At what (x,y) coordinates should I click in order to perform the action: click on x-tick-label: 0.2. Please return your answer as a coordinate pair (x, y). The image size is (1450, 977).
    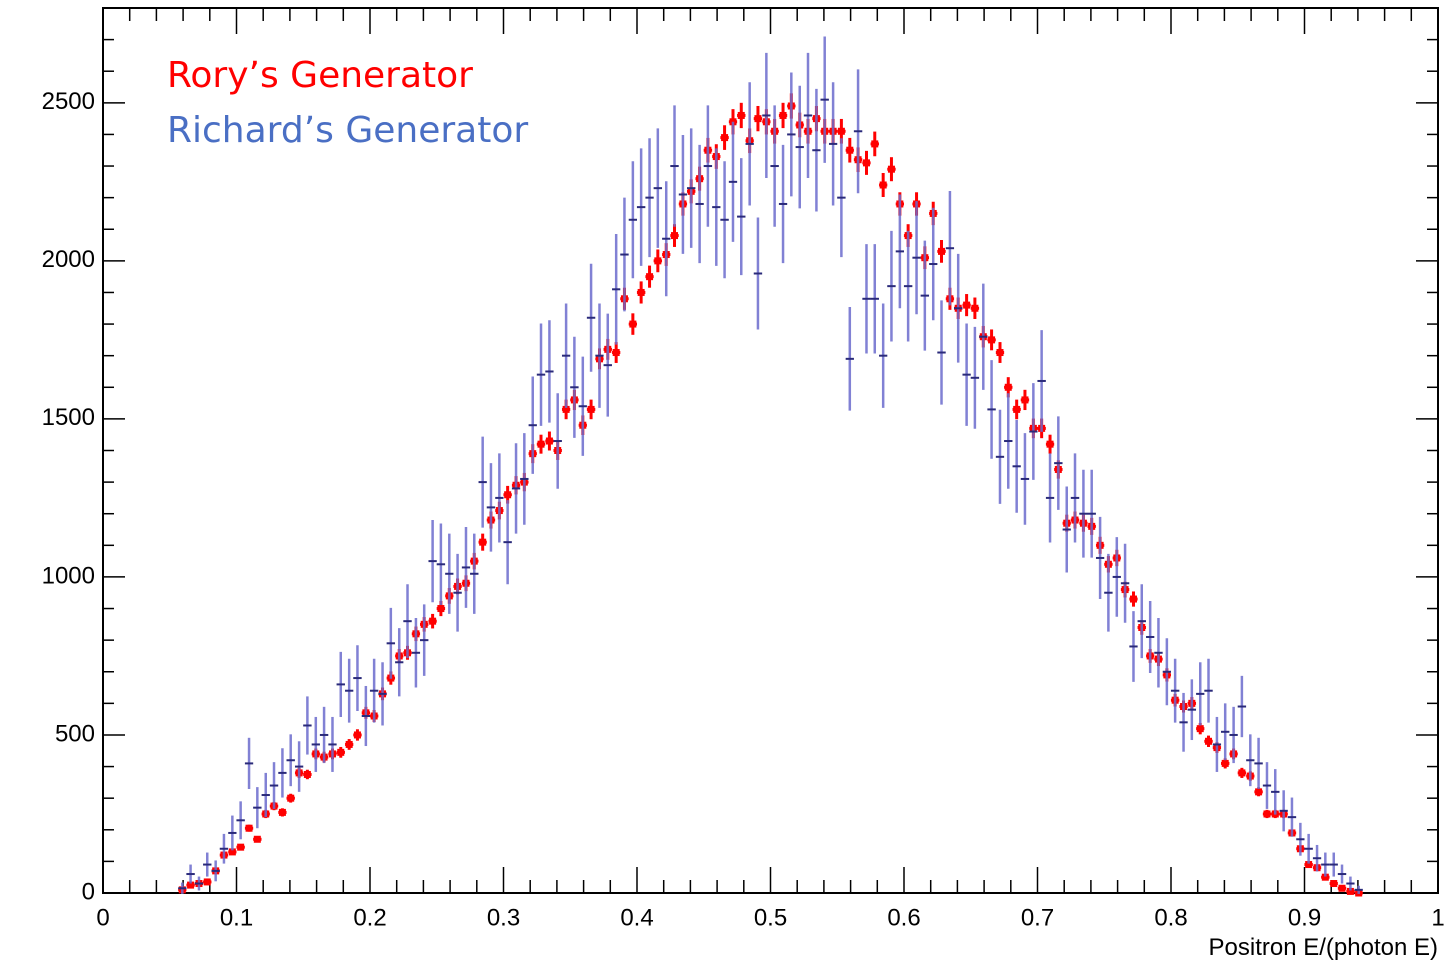
    Looking at the image, I should click on (369, 917).